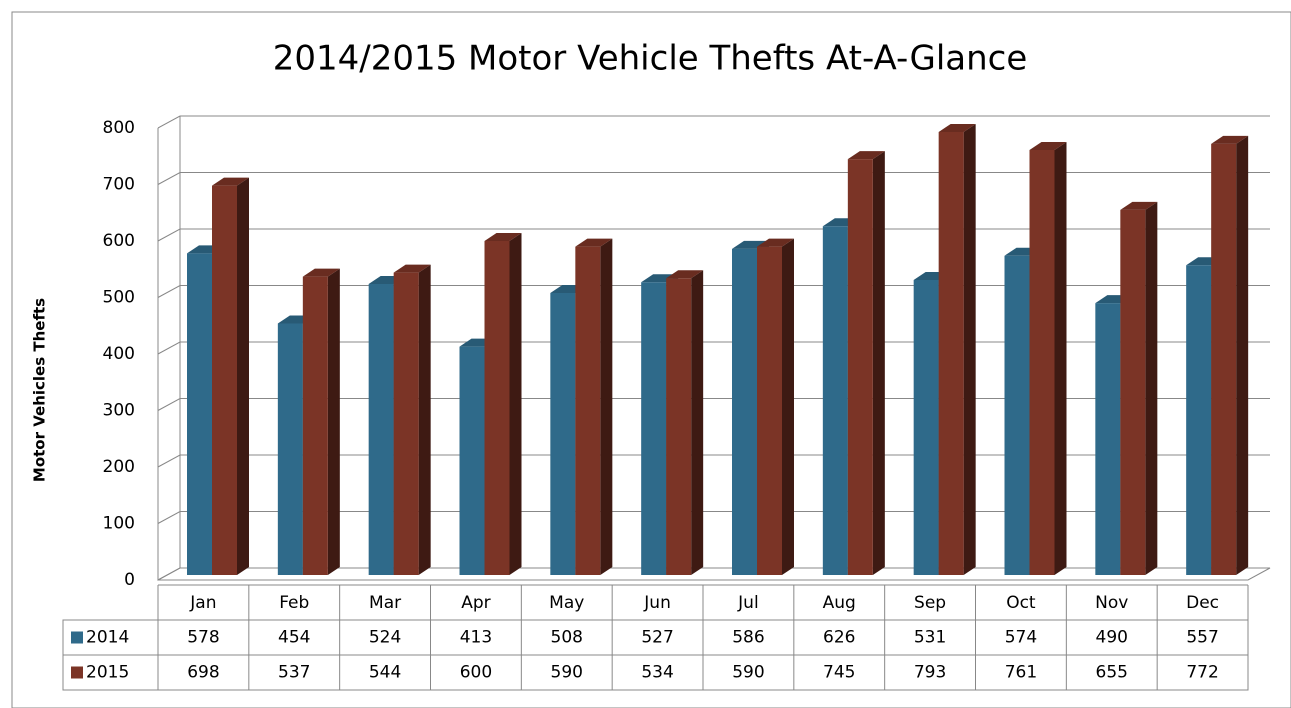  What do you see at coordinates (202, 603) in the screenshot?
I see `x-tick-label: Jan` at bounding box center [202, 603].